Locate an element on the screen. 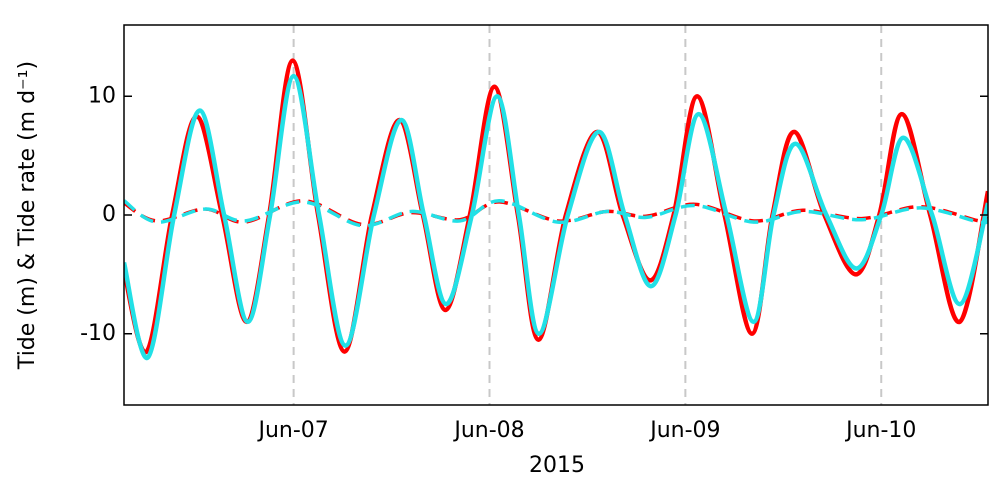 The image size is (990, 486). x-tick-label: Jun-08 is located at coordinates (488, 430).